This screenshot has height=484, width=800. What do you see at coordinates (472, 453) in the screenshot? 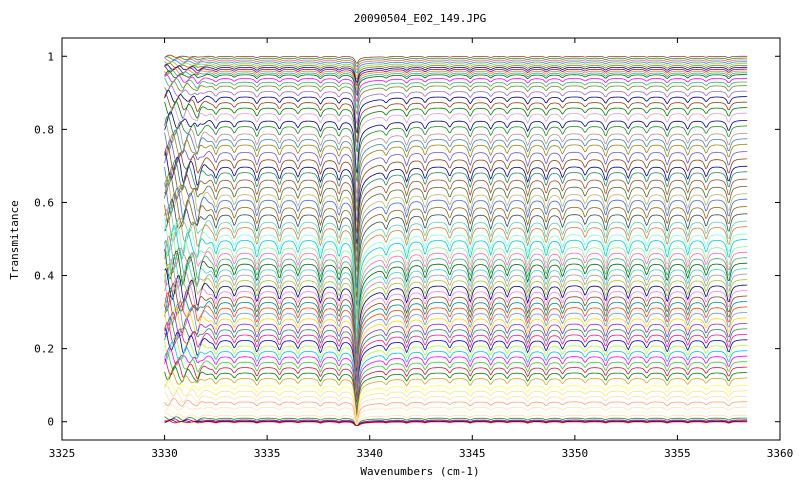
I see `x-tick-label: 3345` at bounding box center [472, 453].